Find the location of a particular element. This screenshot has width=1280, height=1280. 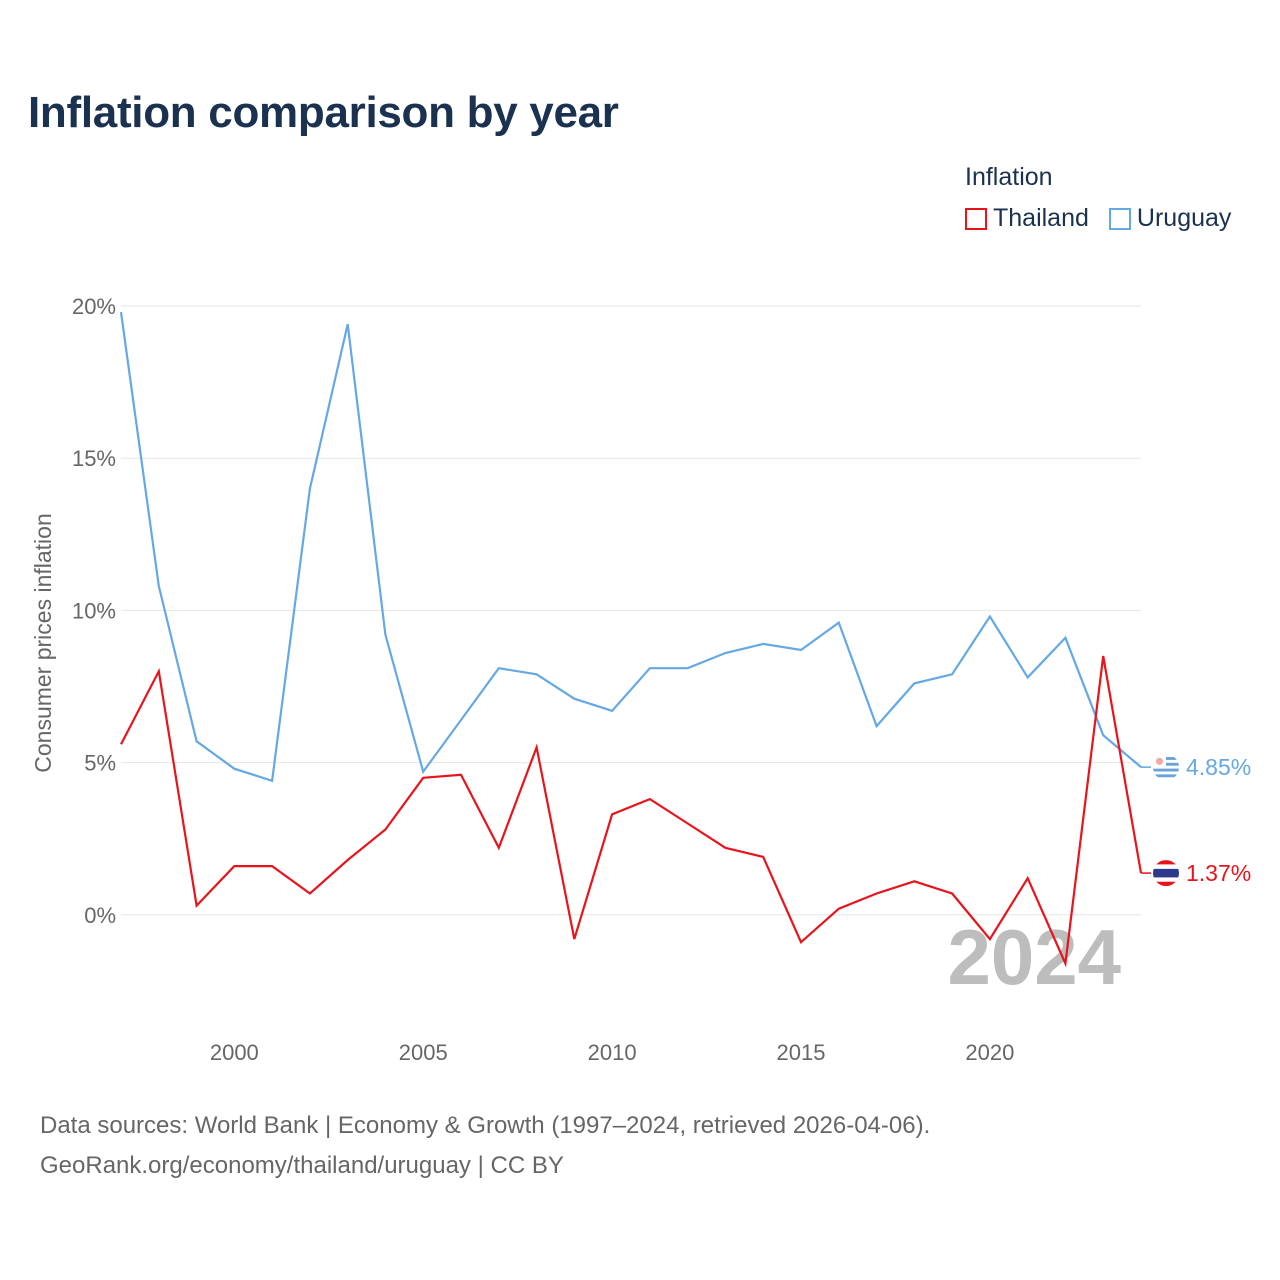

legend-item-thailand: Thailand is located at coordinates (1027, 218).